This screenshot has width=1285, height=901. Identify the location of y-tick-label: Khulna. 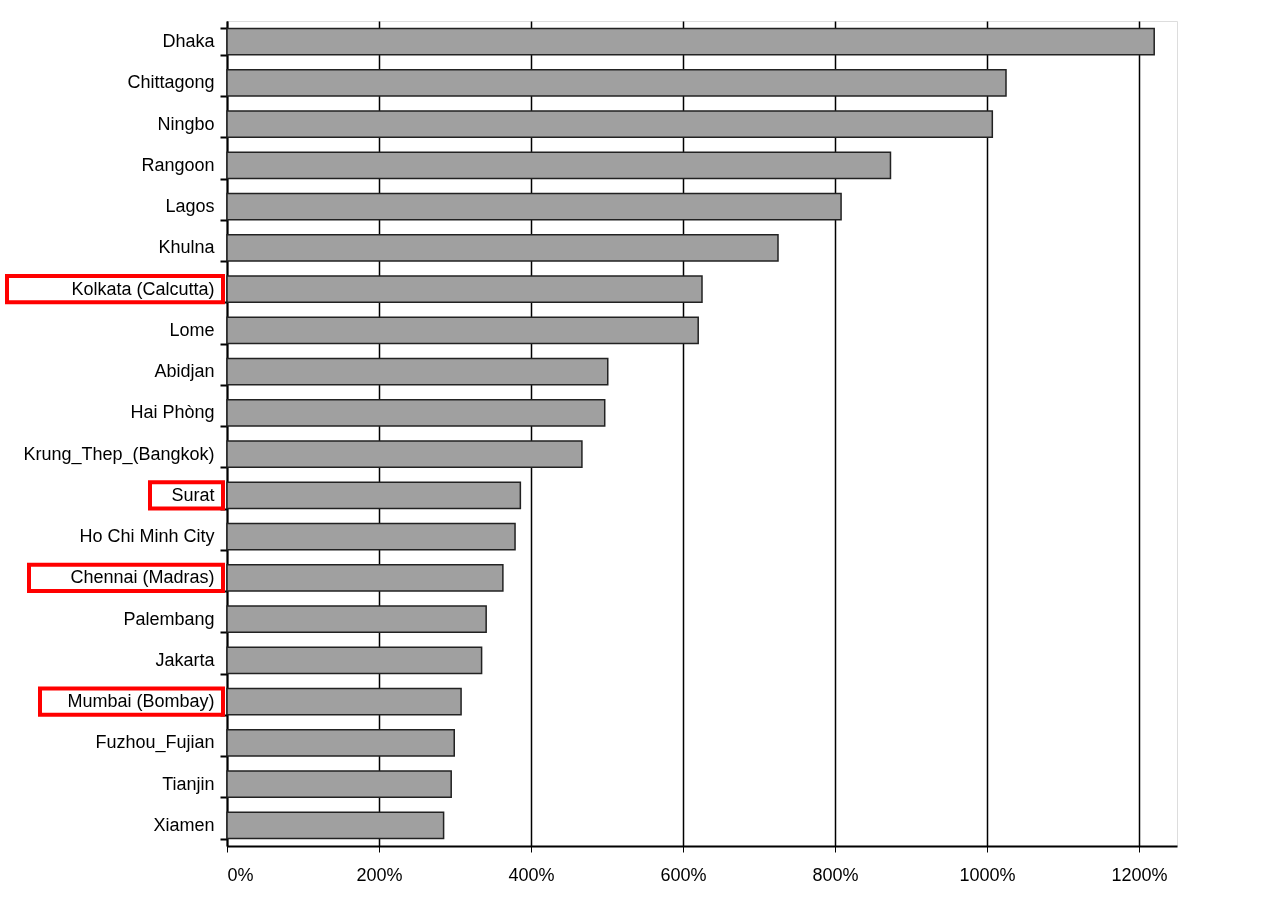
(187, 247).